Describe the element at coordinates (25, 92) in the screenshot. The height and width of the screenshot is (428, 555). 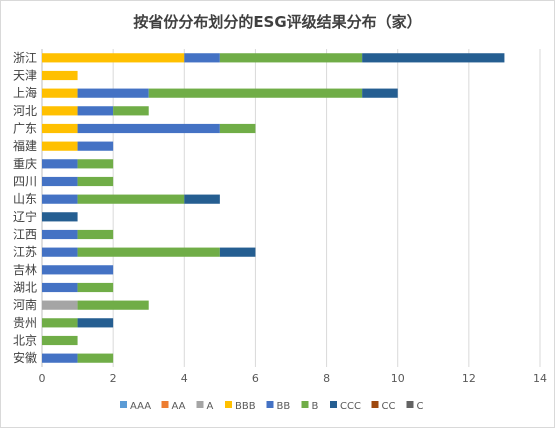
I see `y-category-label: 上海` at that location.